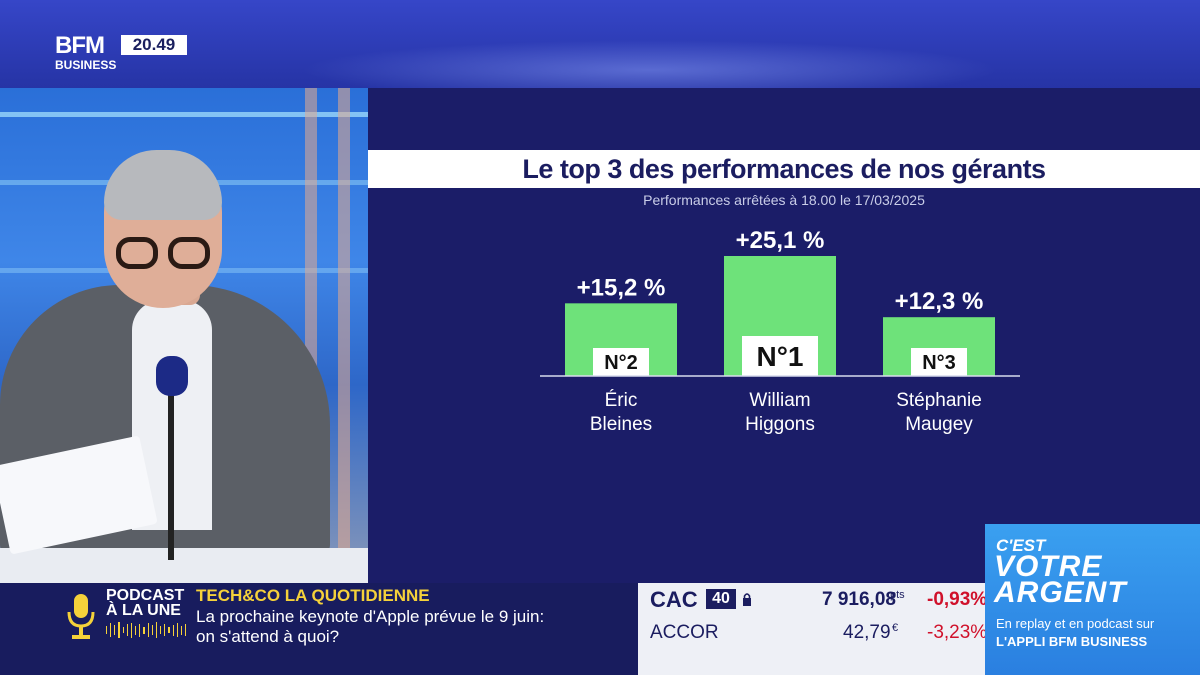  What do you see at coordinates (184, 565) in the screenshot?
I see `studio-desk` at bounding box center [184, 565].